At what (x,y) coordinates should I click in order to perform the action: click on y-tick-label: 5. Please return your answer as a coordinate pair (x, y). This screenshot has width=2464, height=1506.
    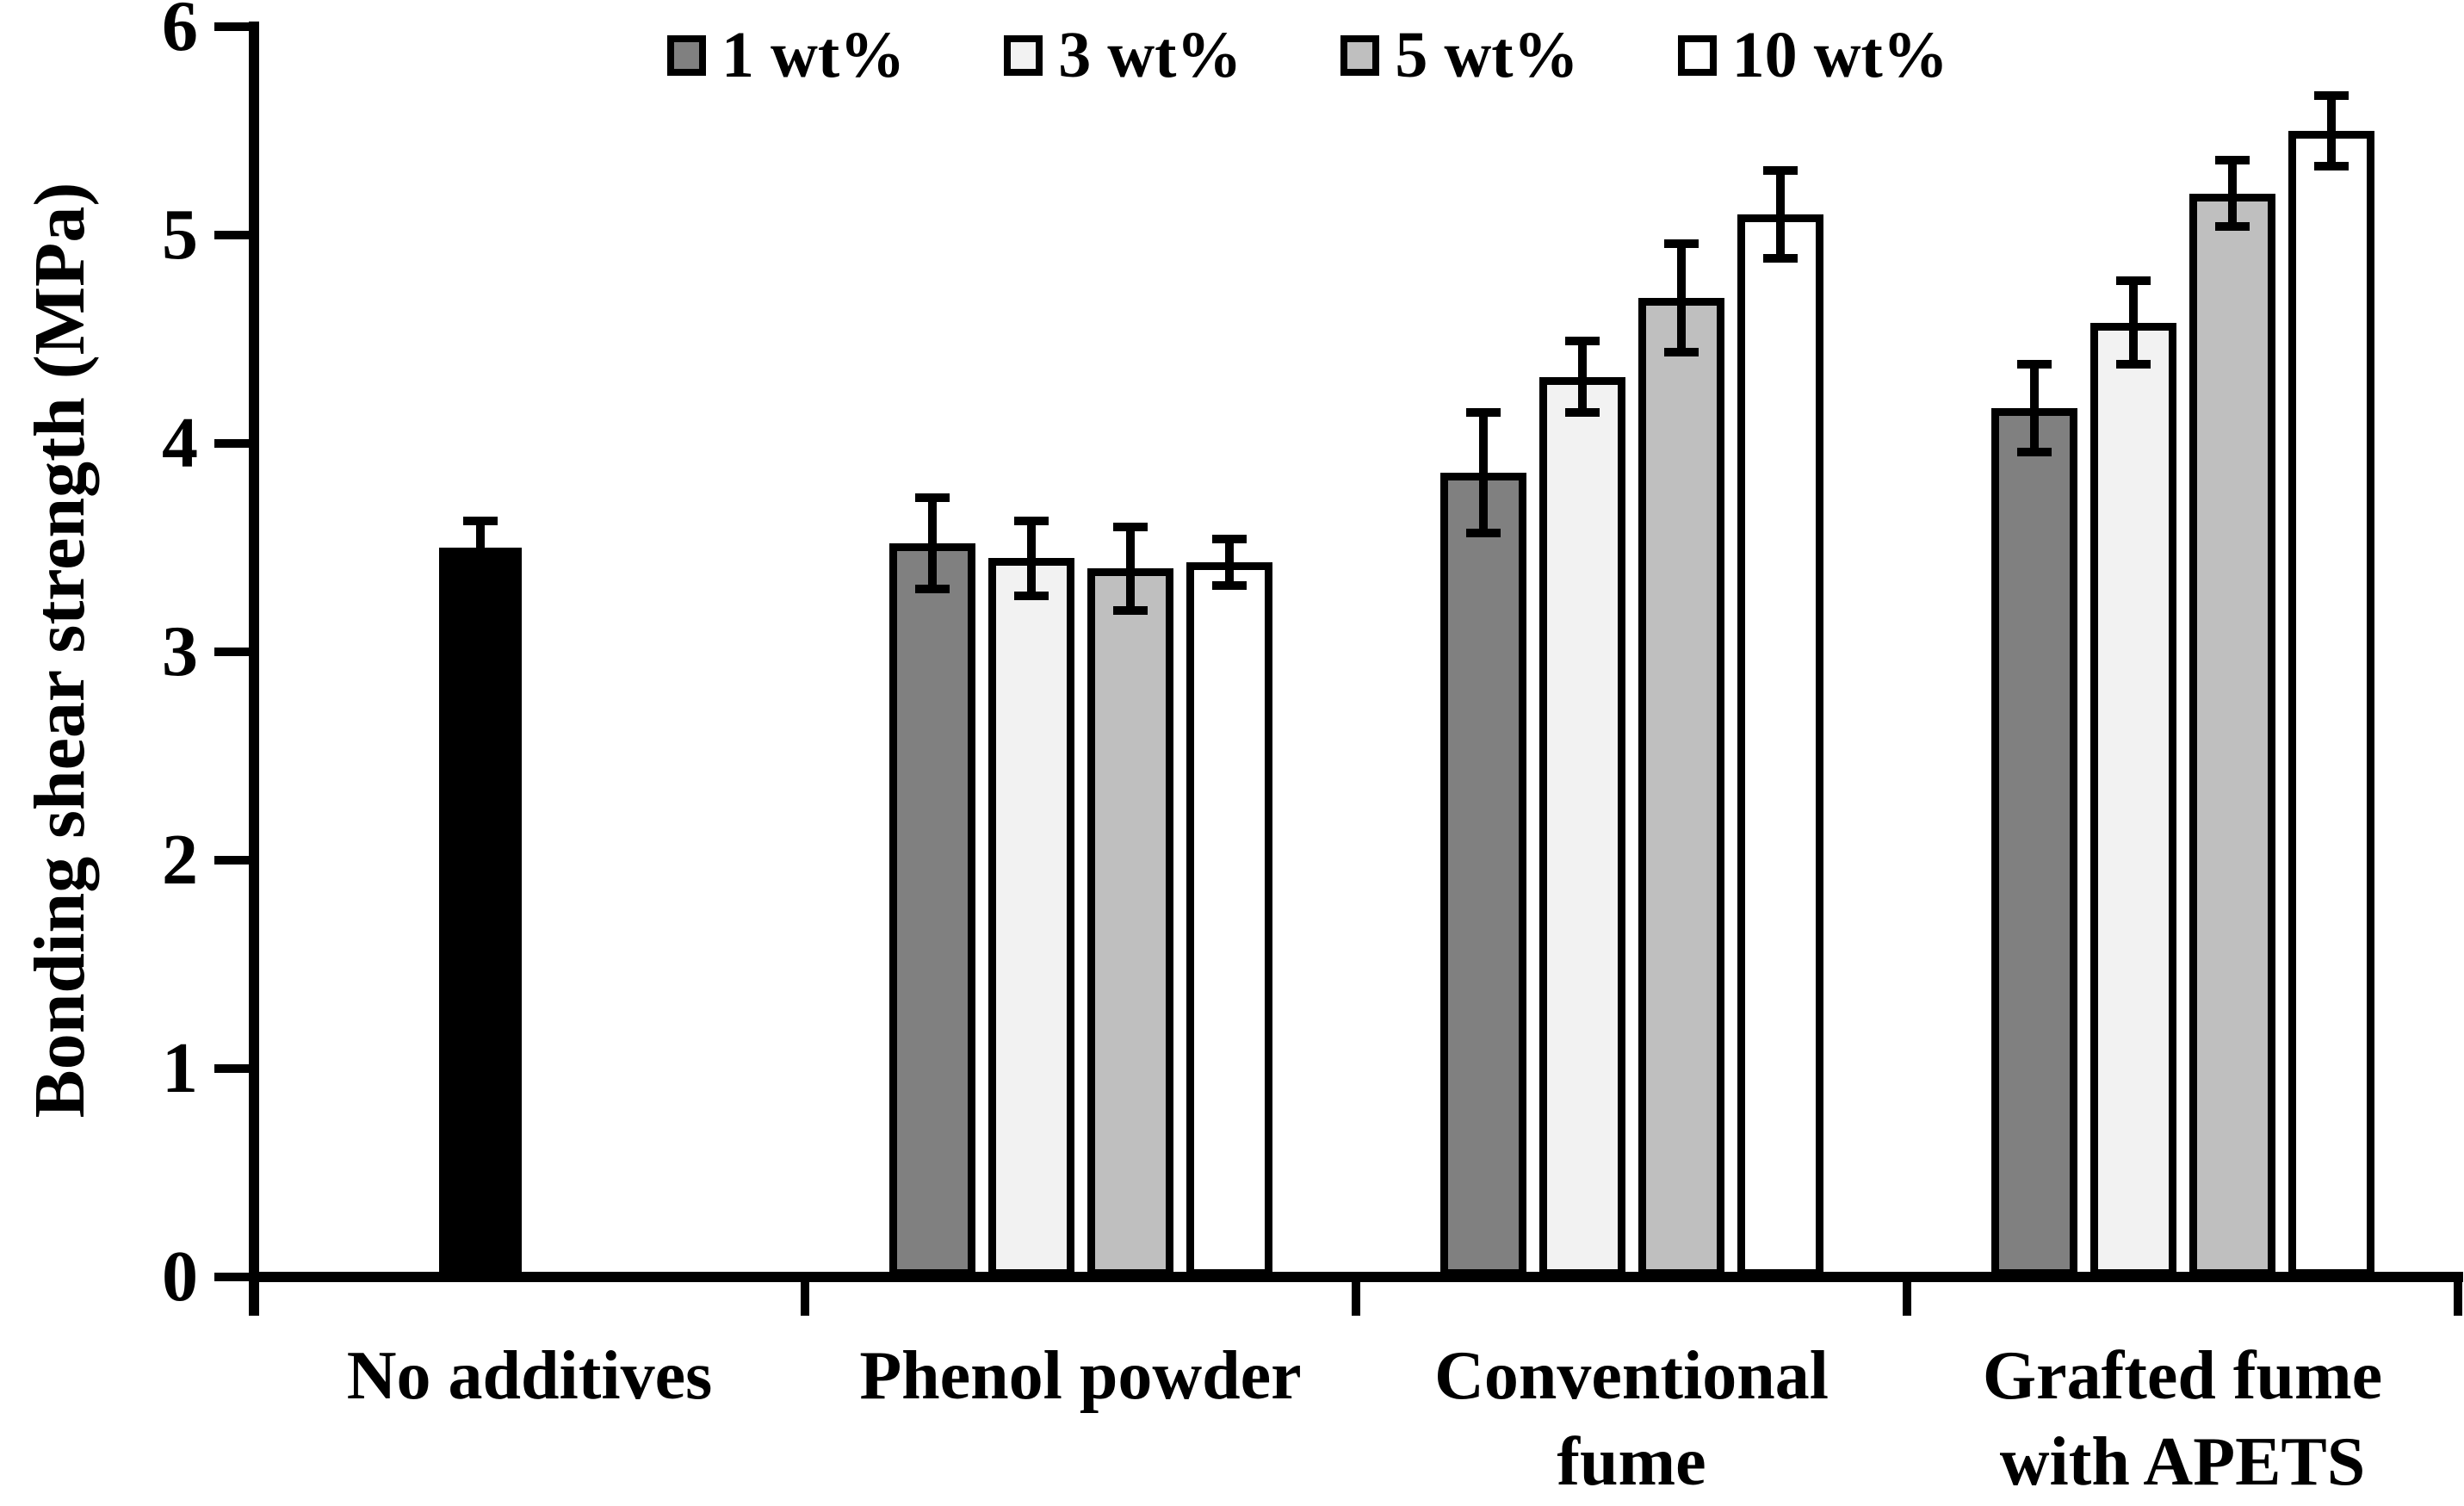
    Looking at the image, I should click on (180, 235).